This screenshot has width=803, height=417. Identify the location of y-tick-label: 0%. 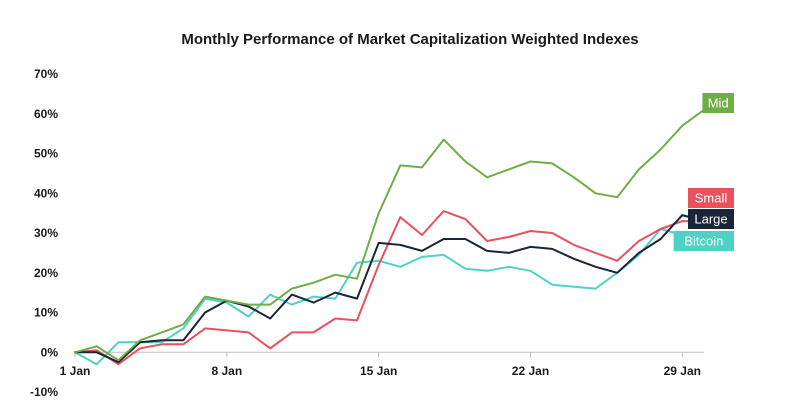
(50, 352).